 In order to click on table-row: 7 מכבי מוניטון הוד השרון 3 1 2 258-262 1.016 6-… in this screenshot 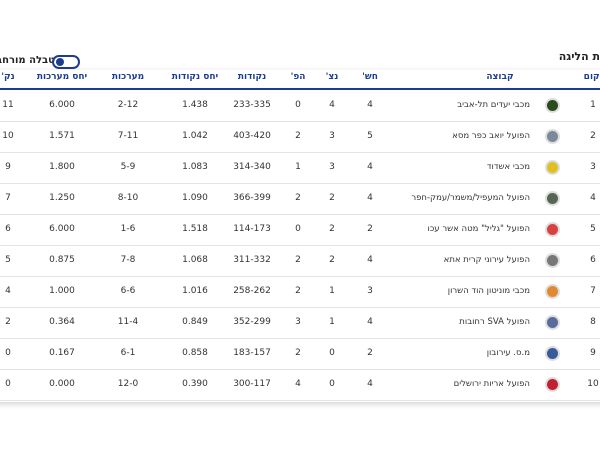, I will do `click(300, 292)`.